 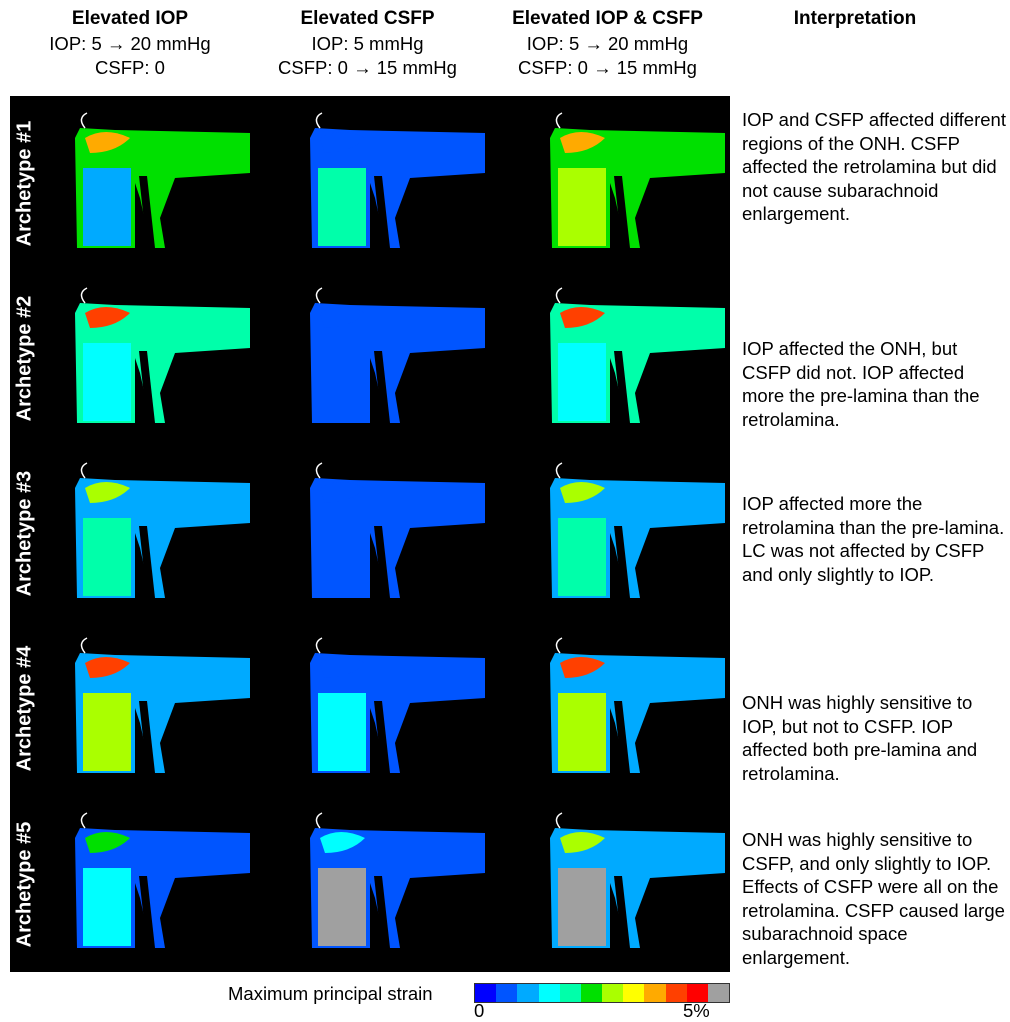 I want to click on colorbar, so click(x=602, y=993).